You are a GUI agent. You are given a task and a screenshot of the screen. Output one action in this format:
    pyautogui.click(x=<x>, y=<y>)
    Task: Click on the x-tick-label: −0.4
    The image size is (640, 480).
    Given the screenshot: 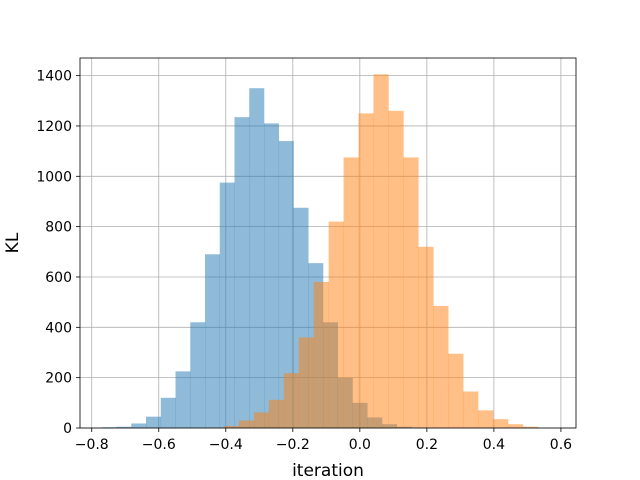 What is the action you would take?
    pyautogui.click(x=226, y=445)
    